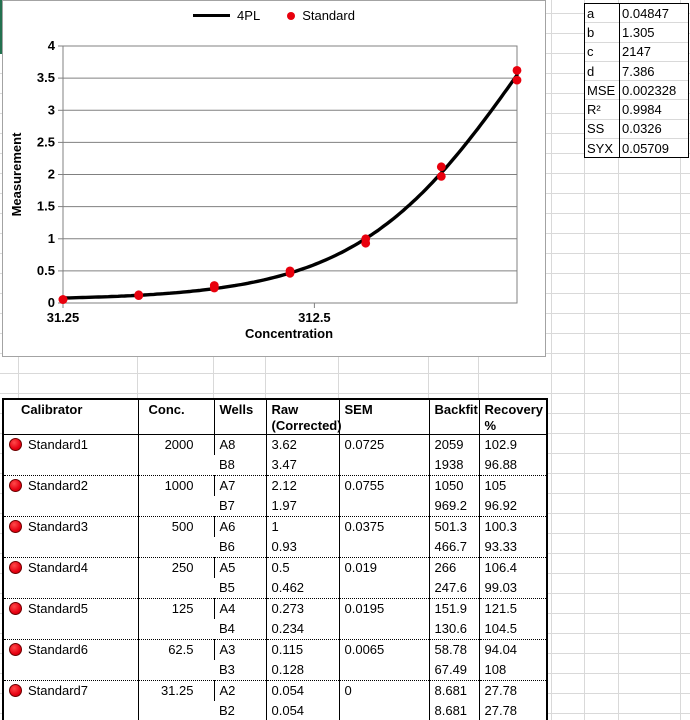  What do you see at coordinates (227, 505) in the screenshot?
I see `well-cell: B7` at bounding box center [227, 505].